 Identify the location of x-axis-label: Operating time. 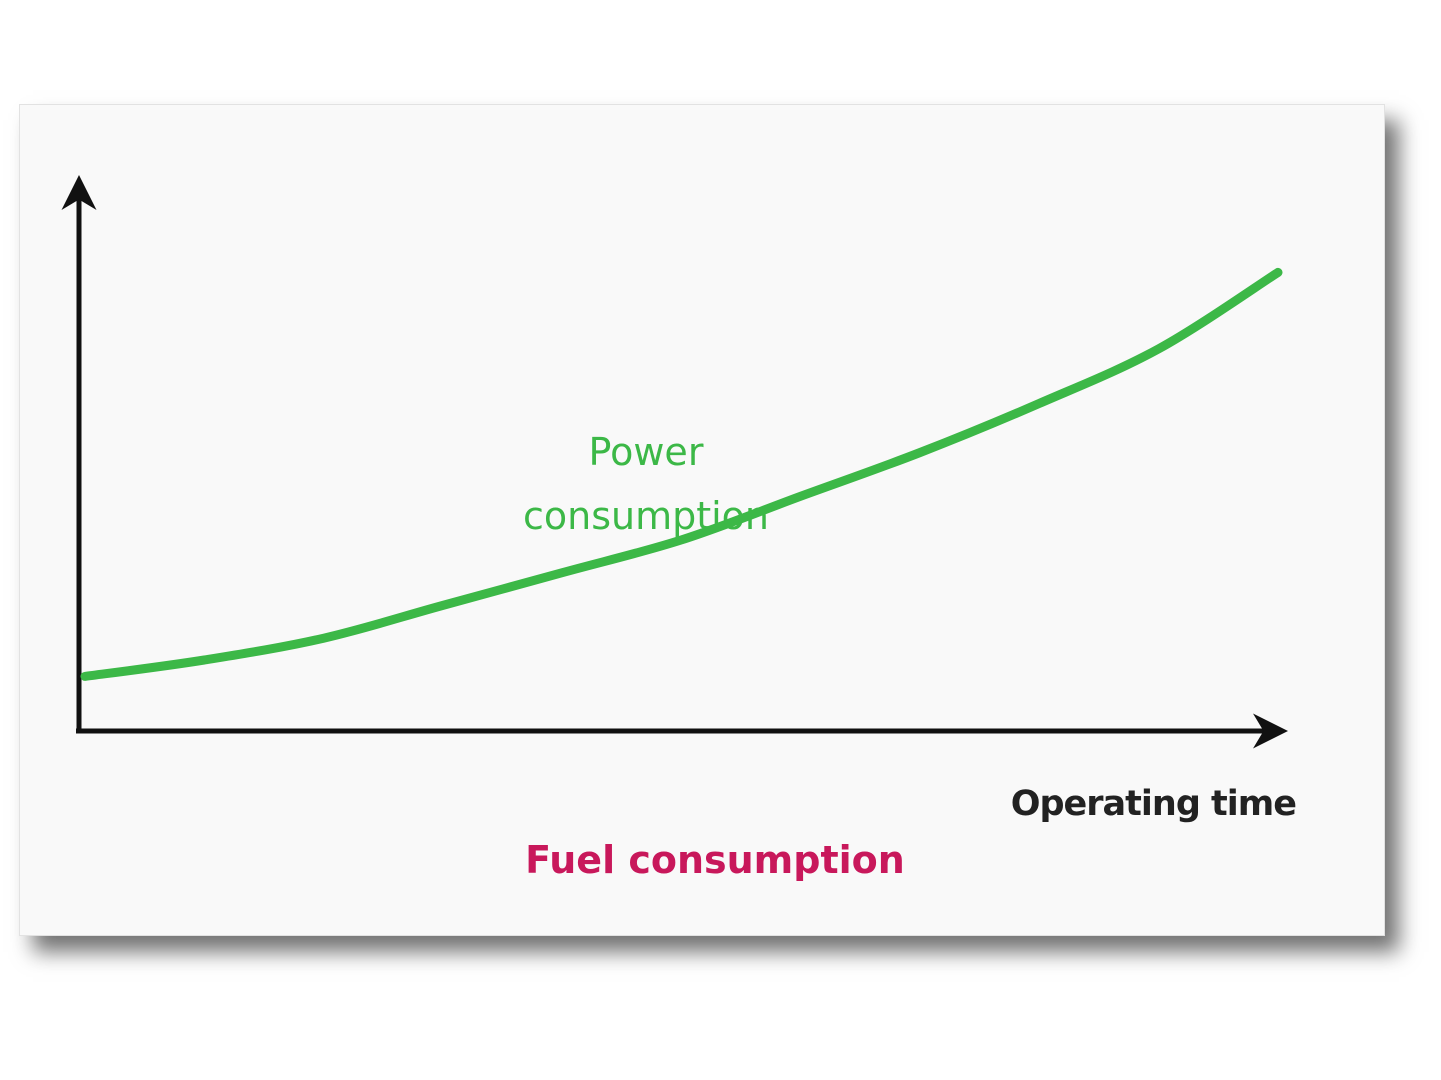
(1154, 804).